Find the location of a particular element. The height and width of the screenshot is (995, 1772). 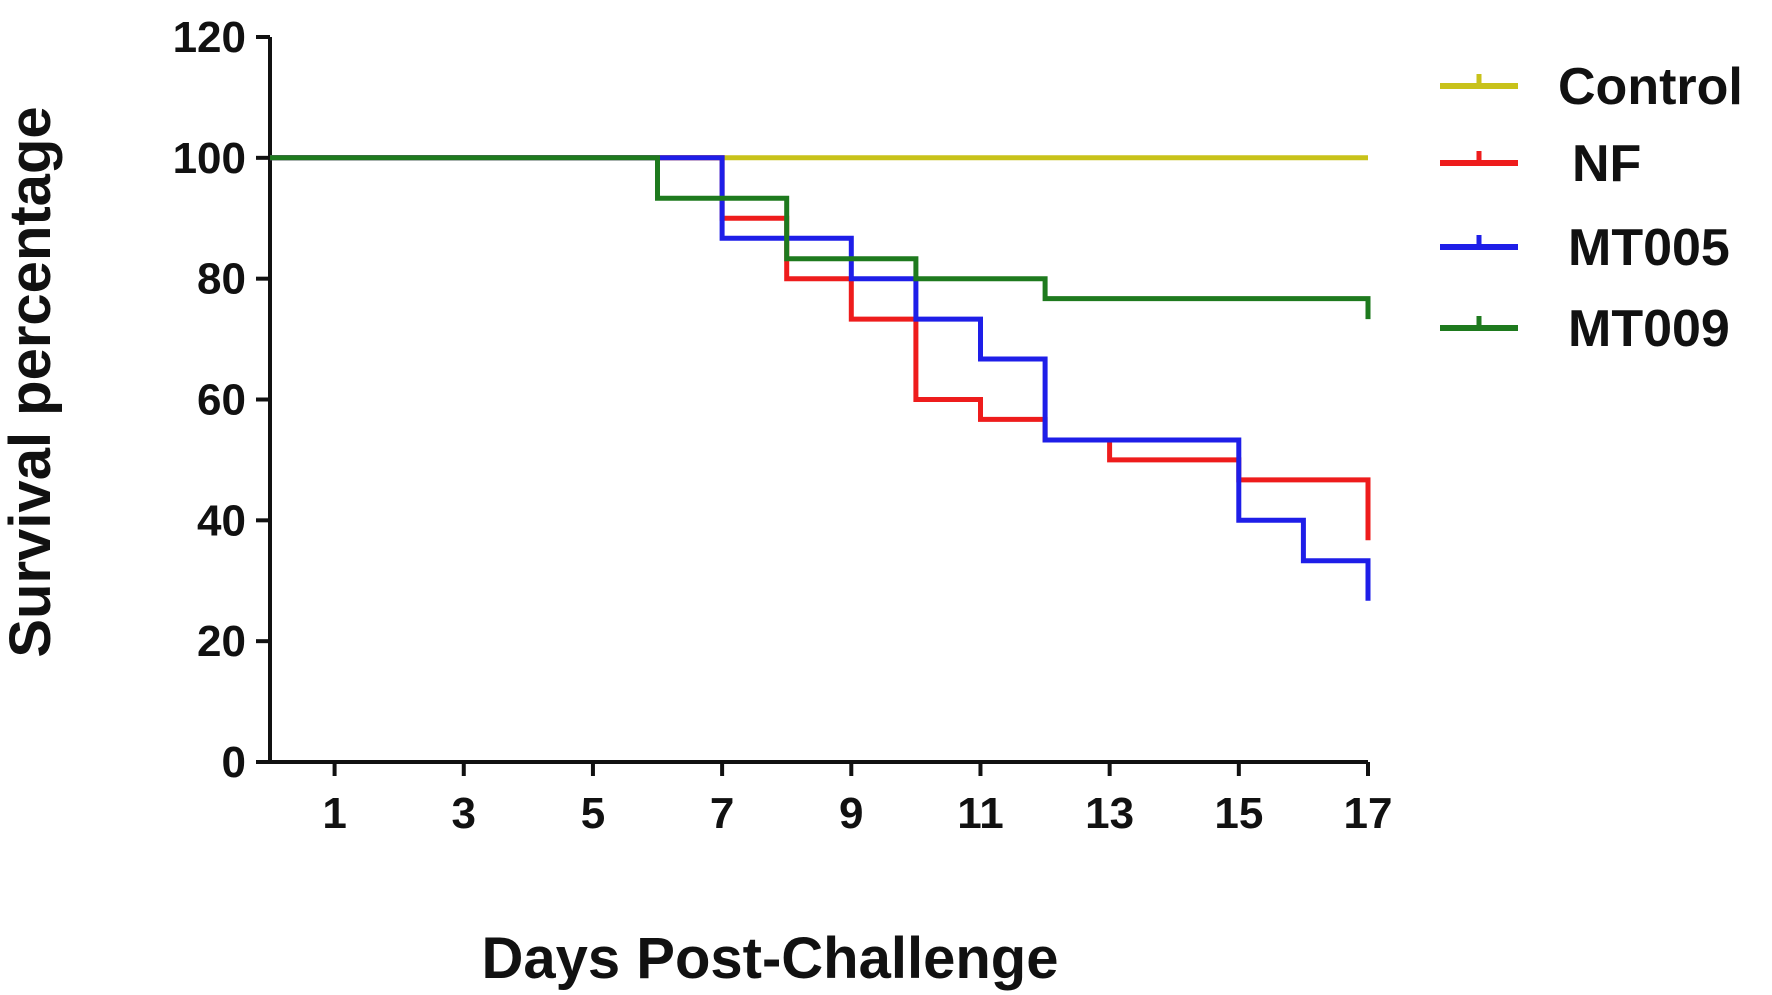

x-tick-label: 3 is located at coordinates (464, 813).